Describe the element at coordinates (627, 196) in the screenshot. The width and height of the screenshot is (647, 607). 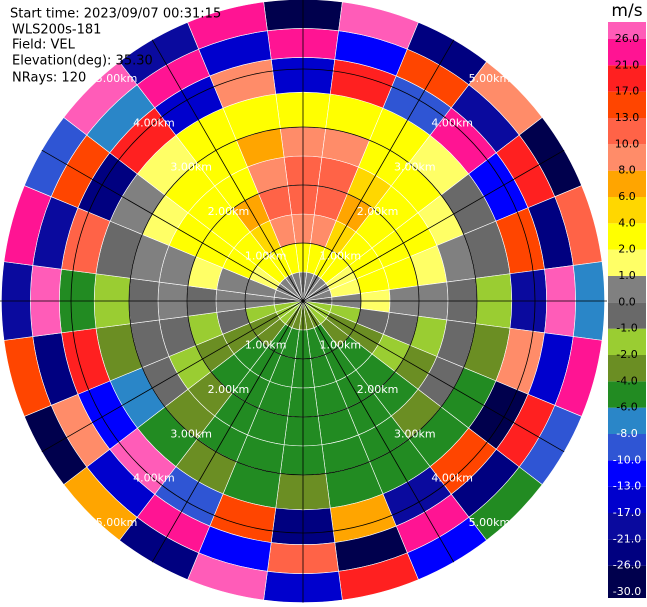
I see `colorbar-tick-label: 6.0` at that location.